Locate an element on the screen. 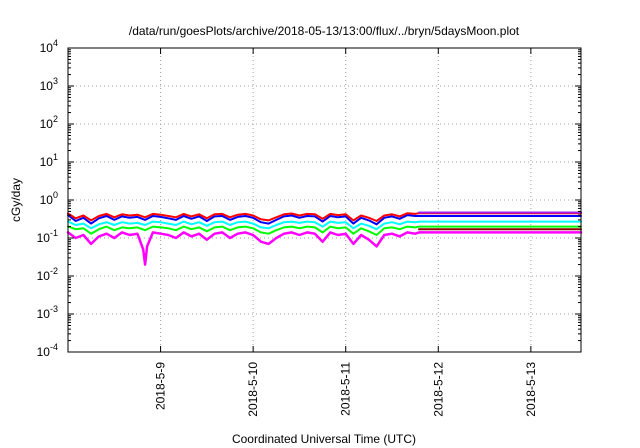 The image size is (640, 448). y-tick-label: 10⁴ is located at coordinates (49, 46).